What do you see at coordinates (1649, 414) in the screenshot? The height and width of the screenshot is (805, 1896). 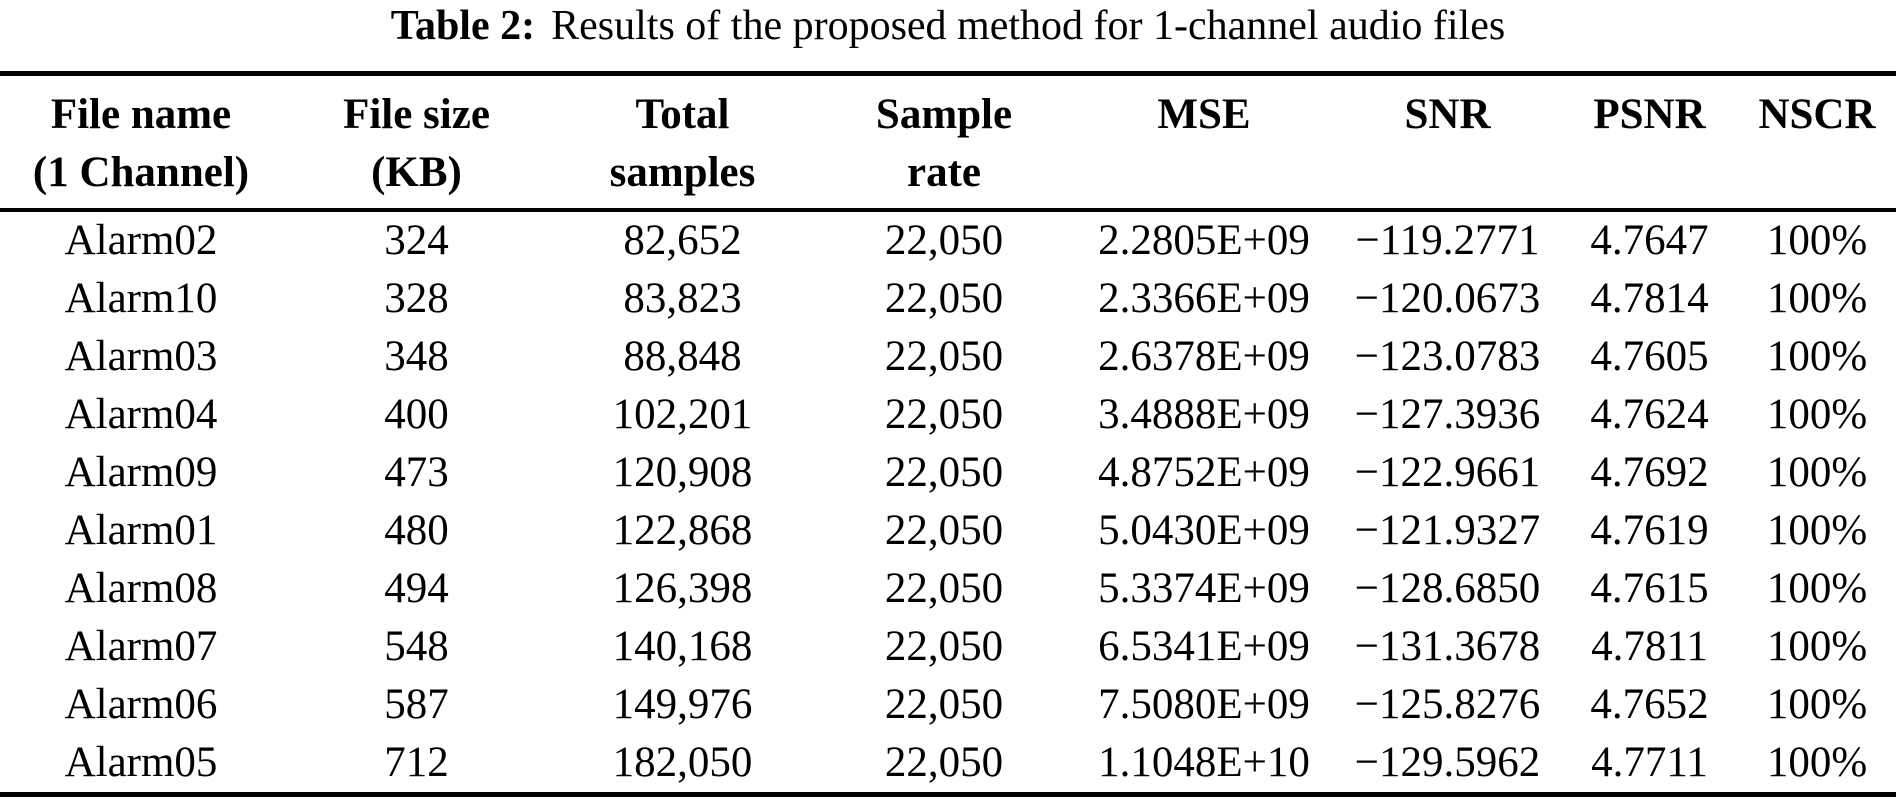 I see `cell-psnr: 4.7624` at bounding box center [1649, 414].